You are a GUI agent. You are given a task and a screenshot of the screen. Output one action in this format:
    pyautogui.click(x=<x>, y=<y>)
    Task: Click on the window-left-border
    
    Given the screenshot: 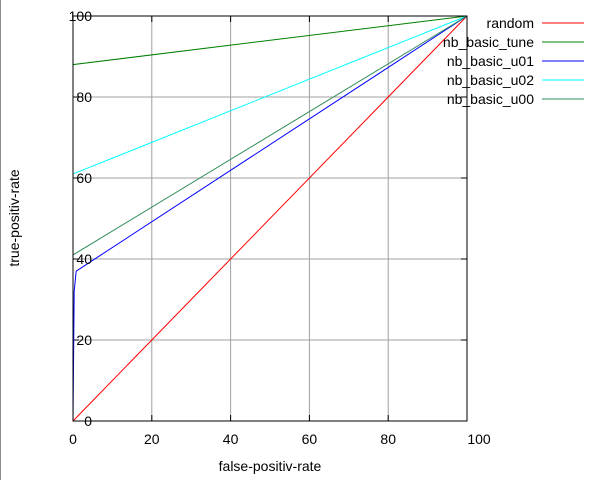 What is the action you would take?
    pyautogui.click(x=0, y=240)
    